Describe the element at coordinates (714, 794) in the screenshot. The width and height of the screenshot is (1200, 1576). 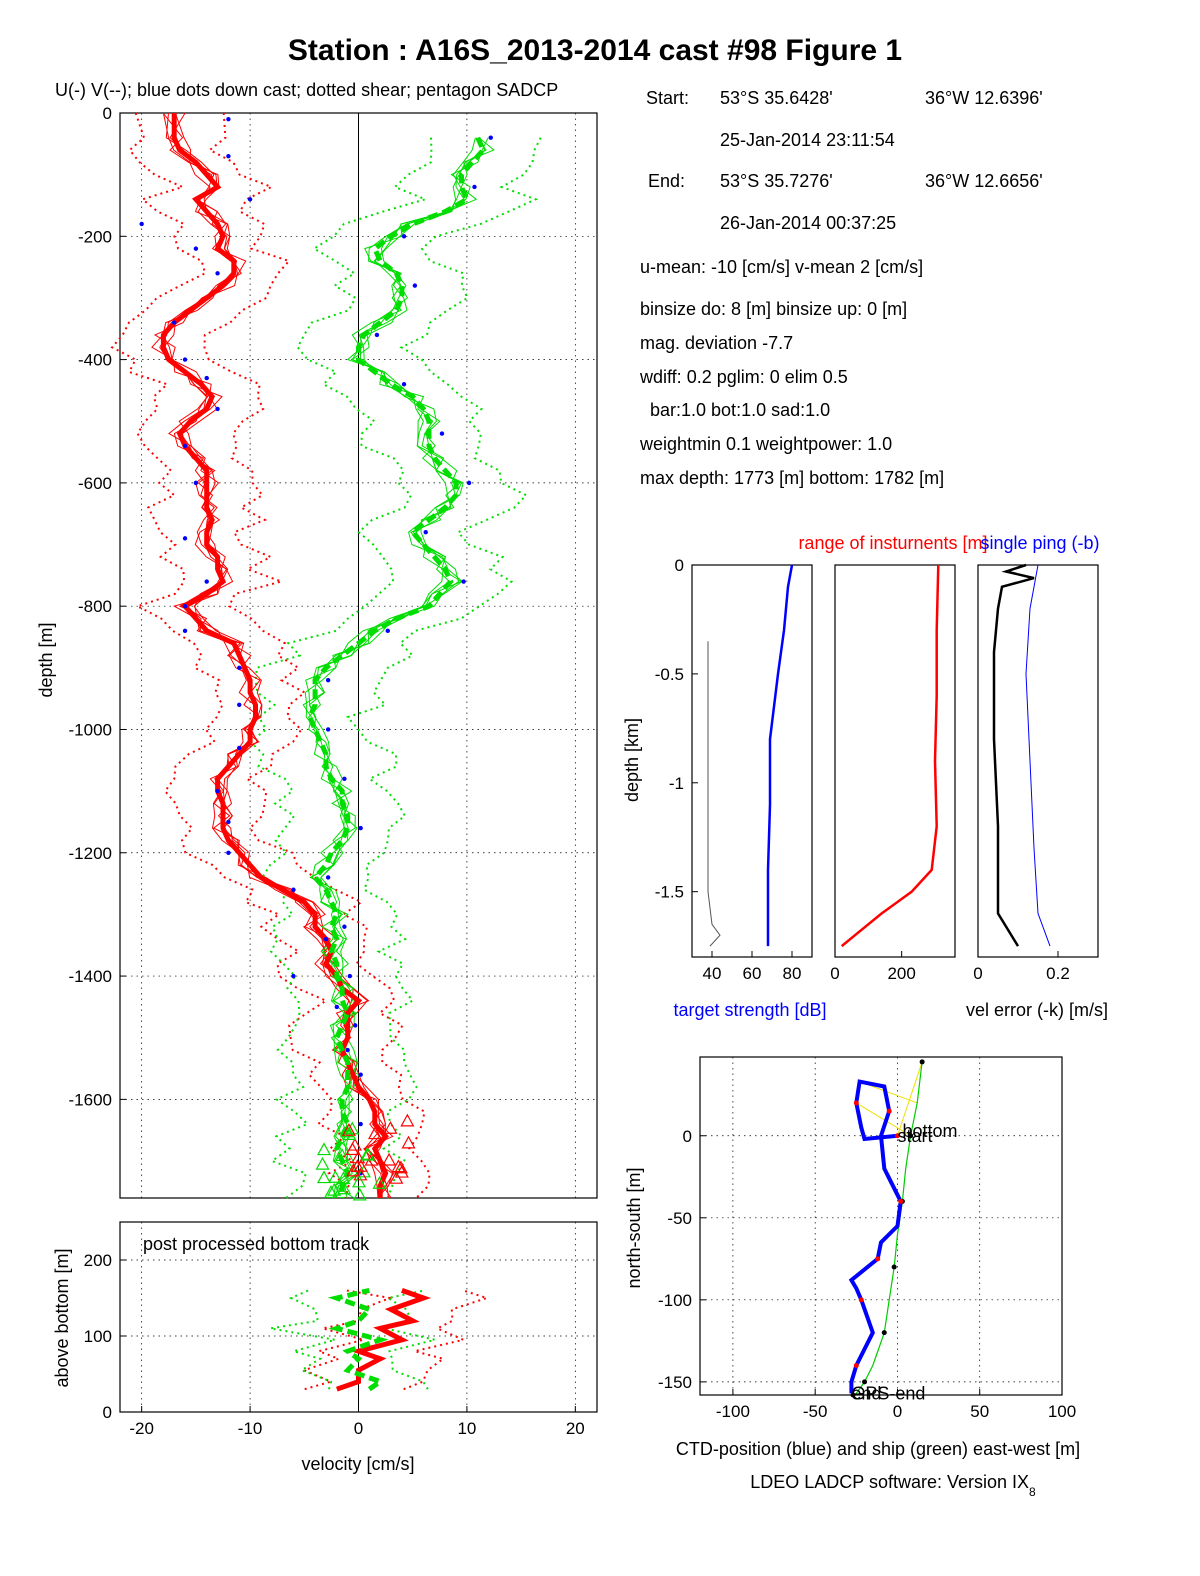
I see `target-strength-up-line` at that location.